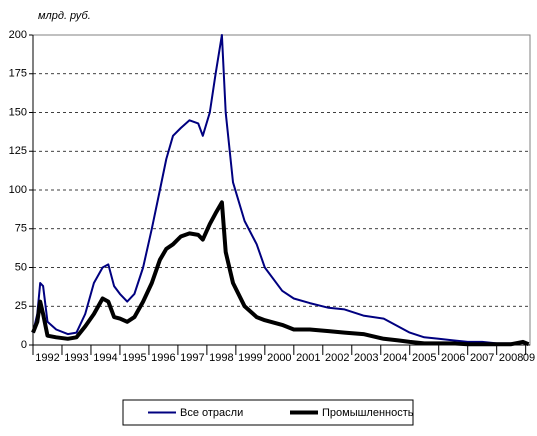 The height and width of the screenshot is (436, 537). What do you see at coordinates (18, 151) in the screenshot?
I see `y-tick-label: 125` at bounding box center [18, 151].